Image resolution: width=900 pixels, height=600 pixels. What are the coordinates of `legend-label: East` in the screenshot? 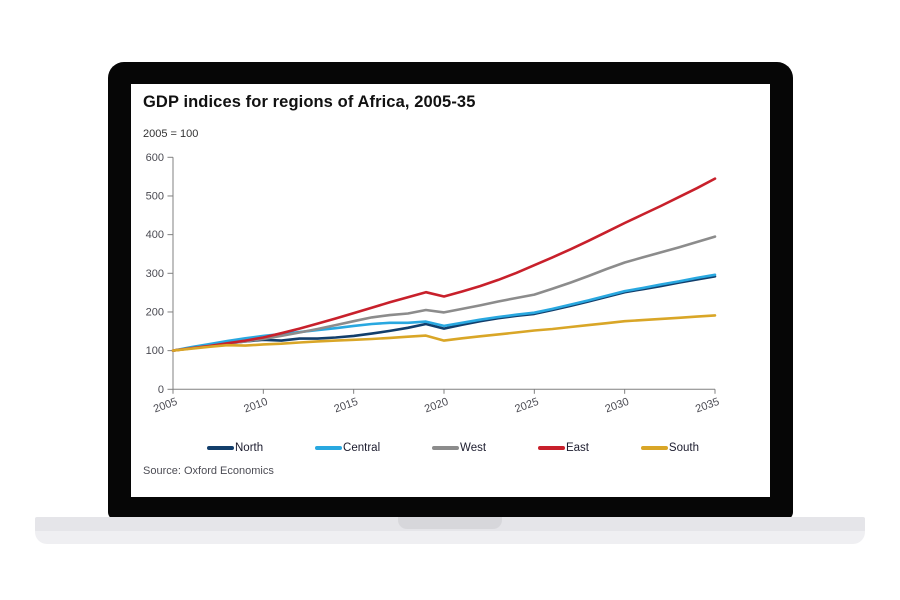 It's located at (577, 448).